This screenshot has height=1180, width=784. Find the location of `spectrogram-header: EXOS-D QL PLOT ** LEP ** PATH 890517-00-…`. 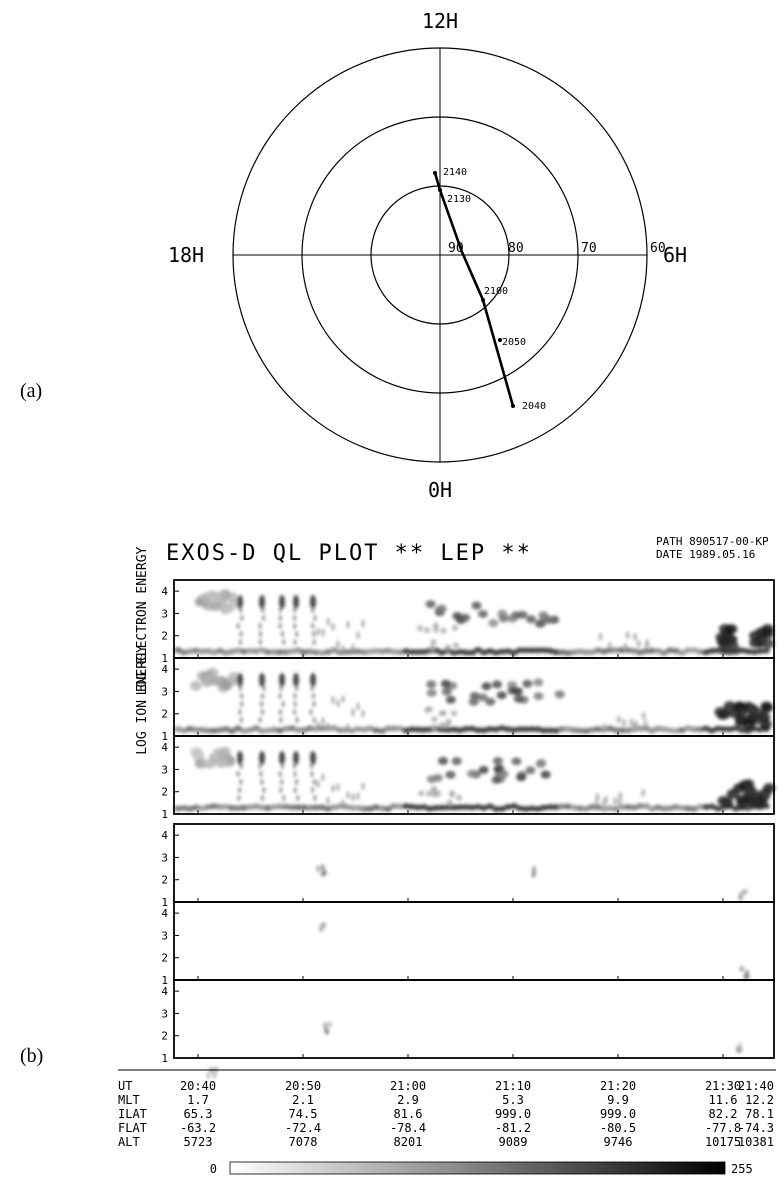

spectrogram-header: EXOS-D QL PLOT ** LEP ** PATH 890517-00-… is located at coordinates (467, 550).